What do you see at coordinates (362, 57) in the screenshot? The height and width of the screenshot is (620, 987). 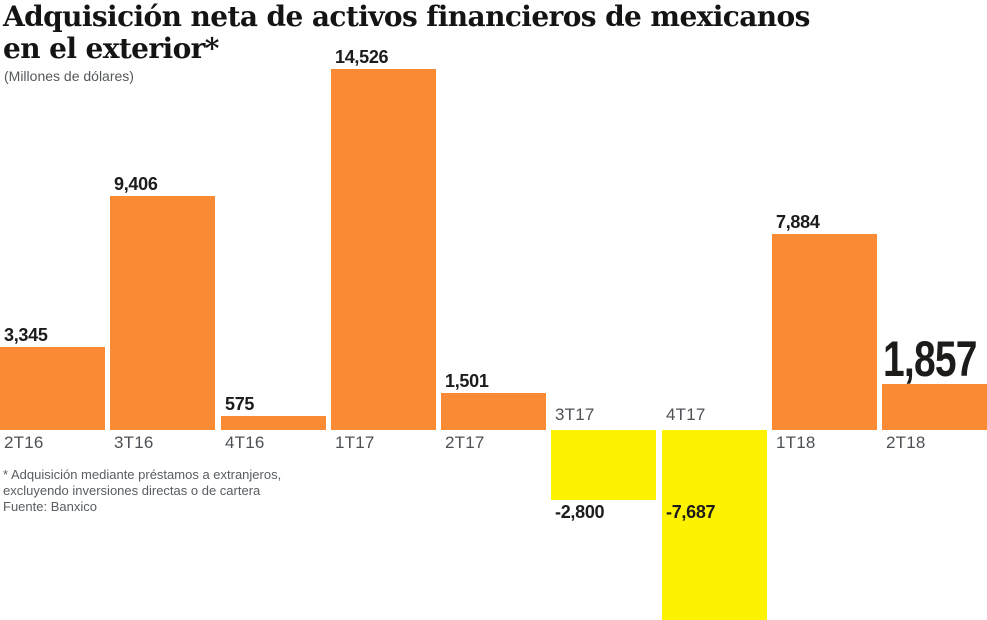 I see `value-label-1T17: 14,526` at bounding box center [362, 57].